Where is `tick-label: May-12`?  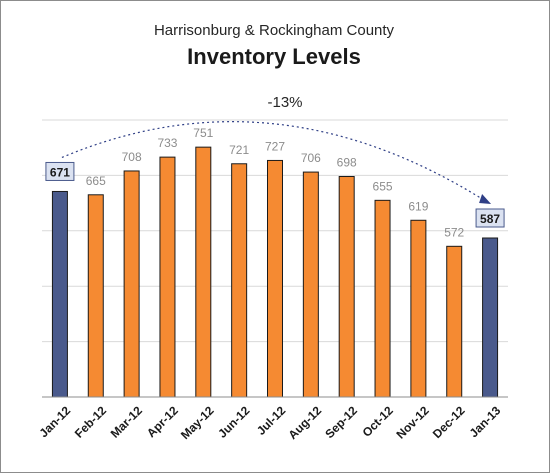 tick-label: May-12 is located at coordinates (197, 422).